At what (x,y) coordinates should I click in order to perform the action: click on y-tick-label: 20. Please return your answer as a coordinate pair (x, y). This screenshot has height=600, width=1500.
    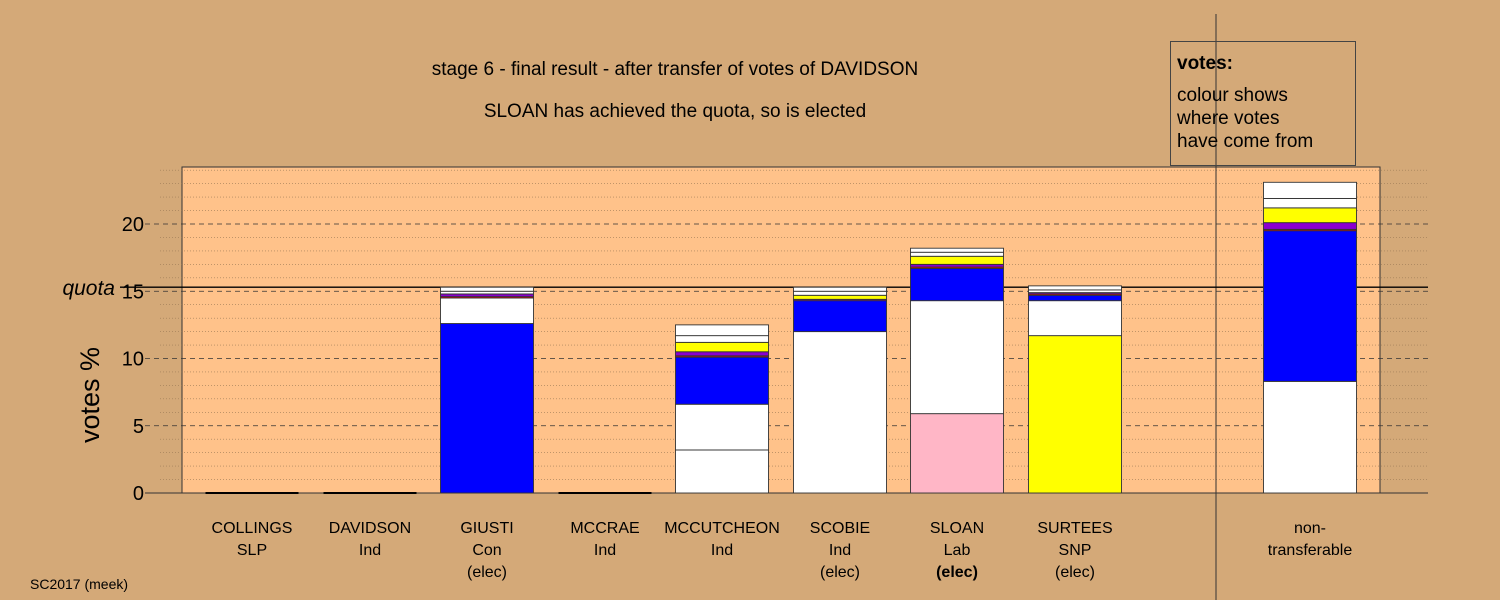
    Looking at the image, I should click on (133, 225).